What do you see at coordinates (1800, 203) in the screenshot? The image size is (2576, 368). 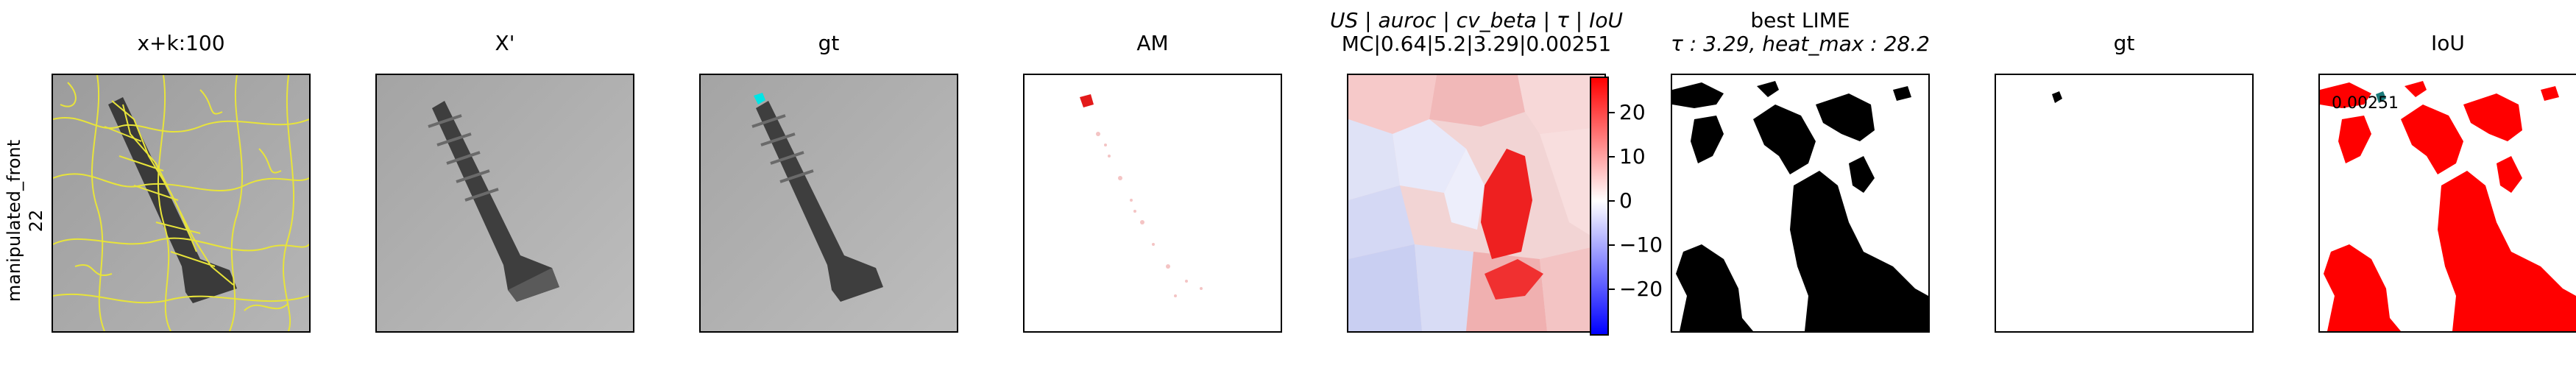 I see `best-lime-mask-image` at bounding box center [1800, 203].